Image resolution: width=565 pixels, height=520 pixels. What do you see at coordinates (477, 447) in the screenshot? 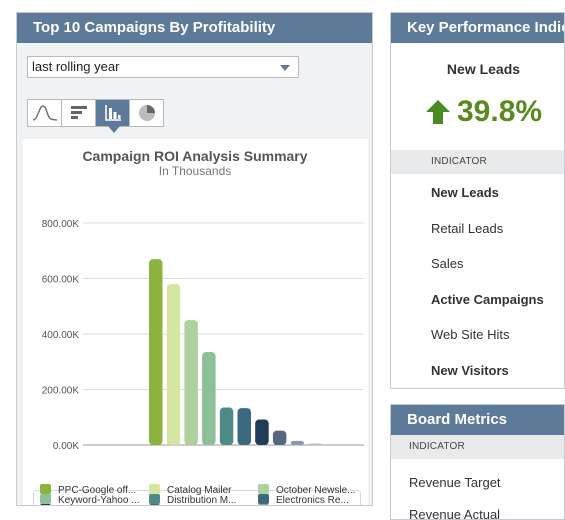
I see `board-indicator-header: INDICATOR` at bounding box center [477, 447].